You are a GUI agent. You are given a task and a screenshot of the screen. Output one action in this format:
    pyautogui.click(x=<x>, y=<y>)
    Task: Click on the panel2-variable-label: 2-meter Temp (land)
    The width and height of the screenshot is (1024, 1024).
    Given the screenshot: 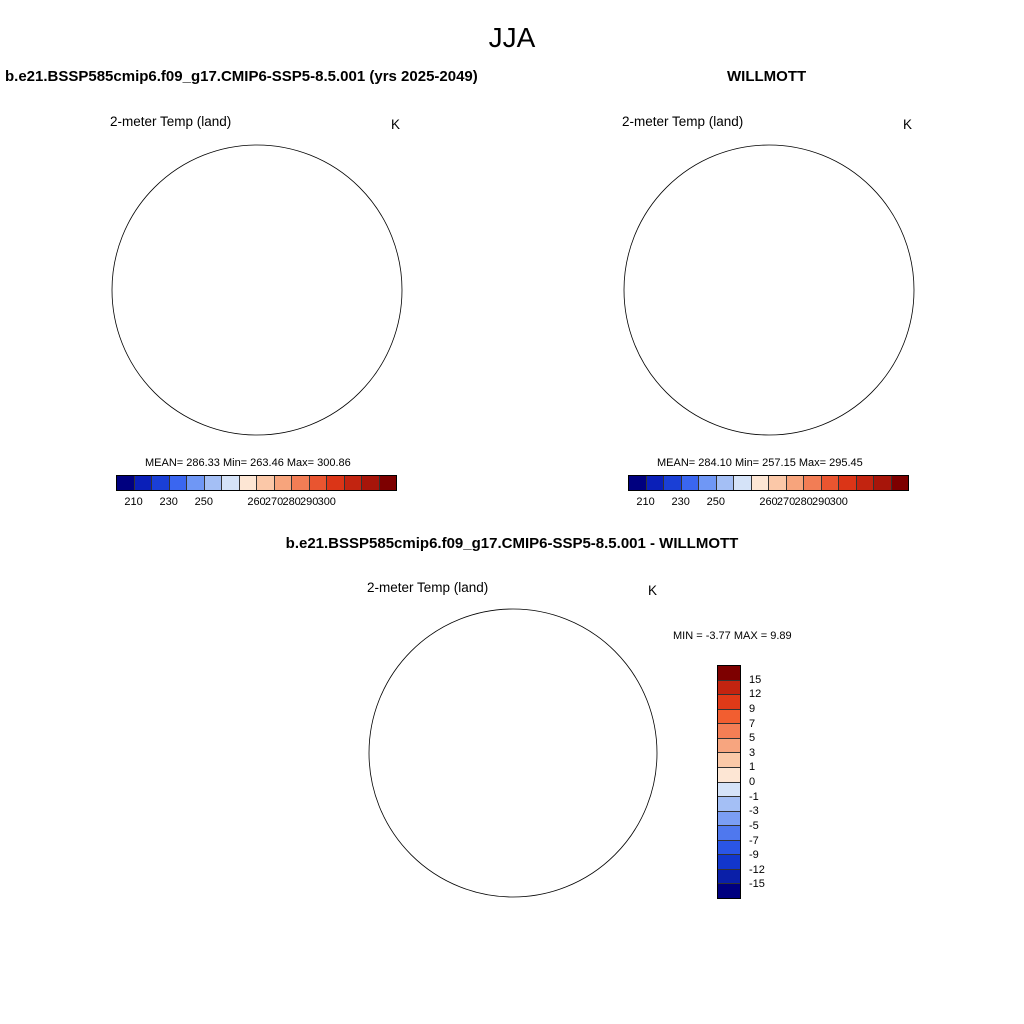 What is the action you would take?
    pyautogui.click(x=683, y=121)
    